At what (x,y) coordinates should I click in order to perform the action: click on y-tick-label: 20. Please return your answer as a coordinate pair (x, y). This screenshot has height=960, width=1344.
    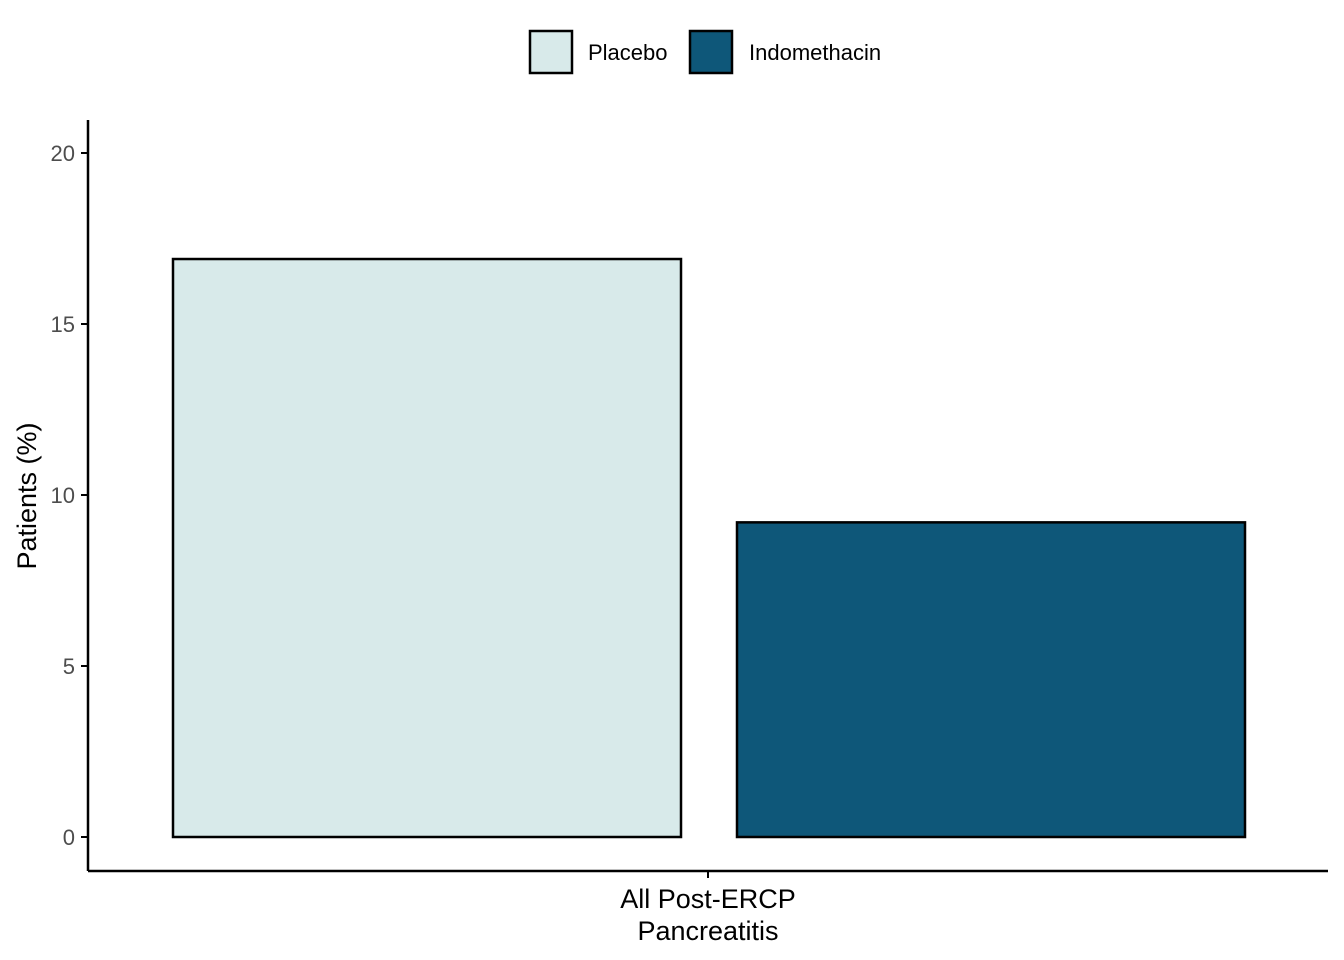
    Looking at the image, I should click on (63, 153).